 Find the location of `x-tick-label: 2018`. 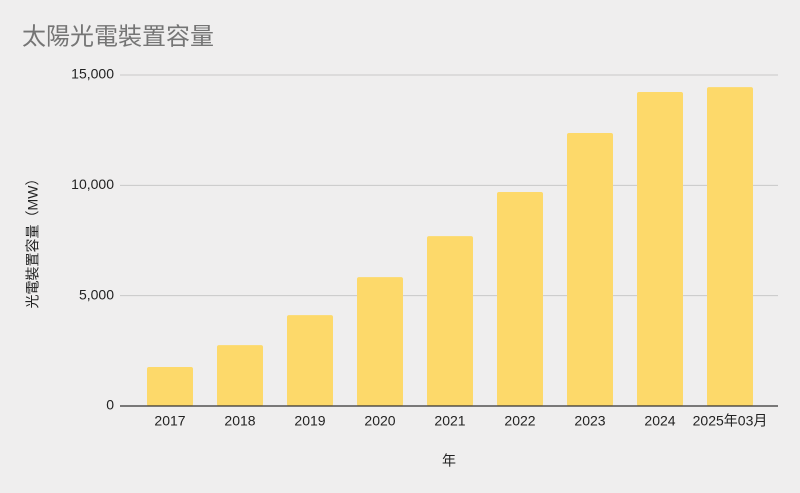

x-tick-label: 2018 is located at coordinates (239, 421).